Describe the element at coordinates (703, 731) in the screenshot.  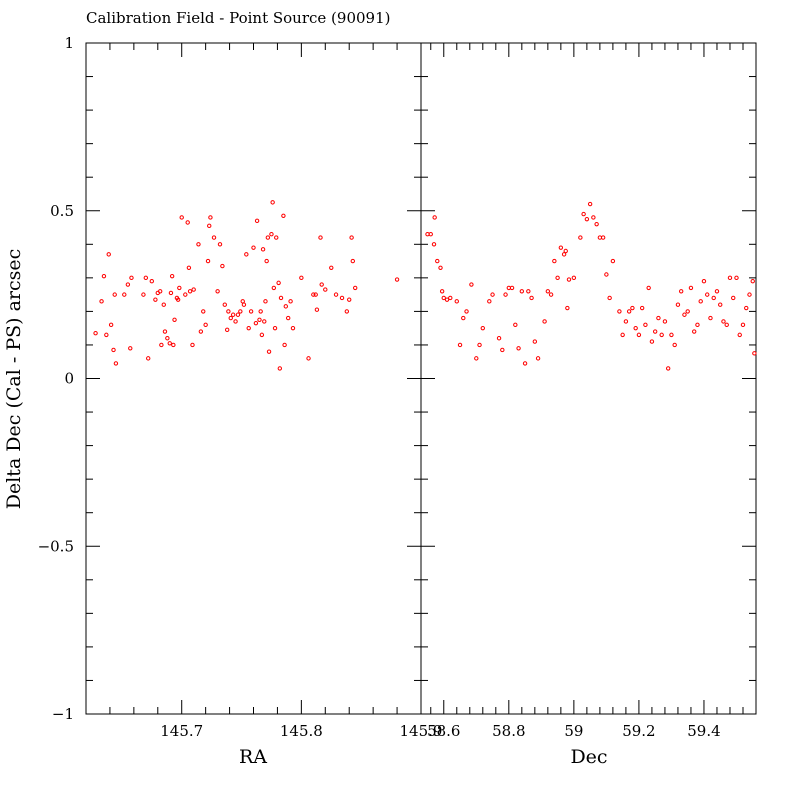
I see `x-tick-label-dec: 59.4` at that location.